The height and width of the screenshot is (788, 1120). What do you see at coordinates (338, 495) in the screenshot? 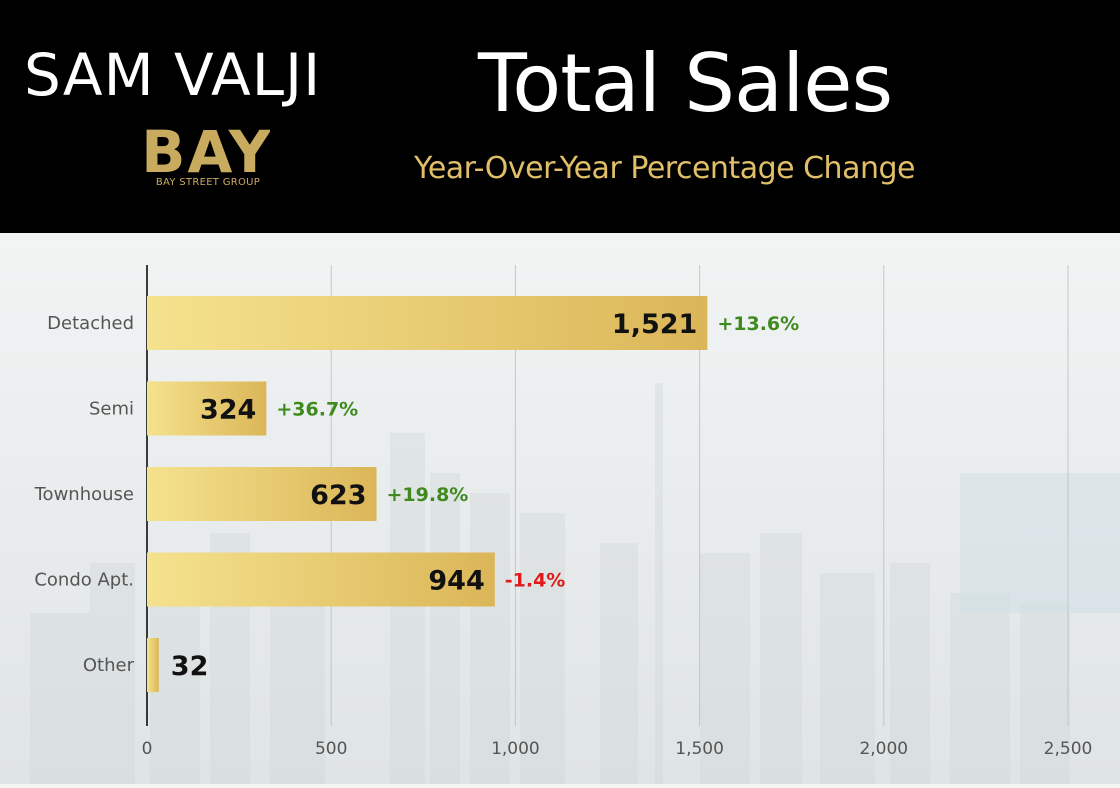
I see `value-label: 623` at bounding box center [338, 495].